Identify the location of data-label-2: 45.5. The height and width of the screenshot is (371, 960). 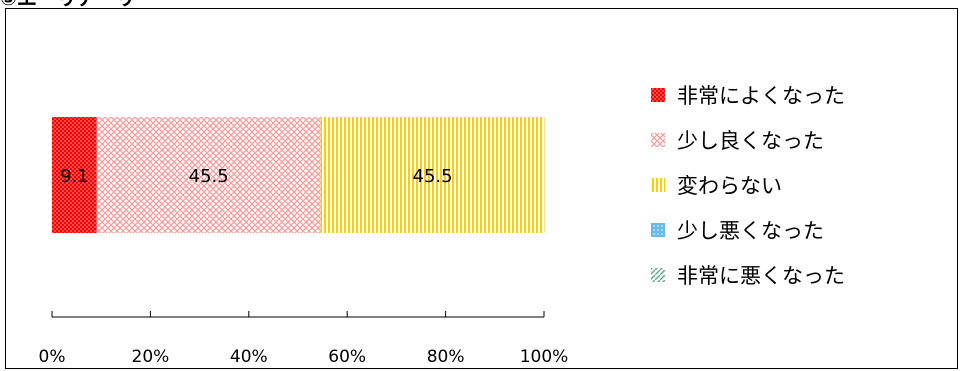
(209, 176).